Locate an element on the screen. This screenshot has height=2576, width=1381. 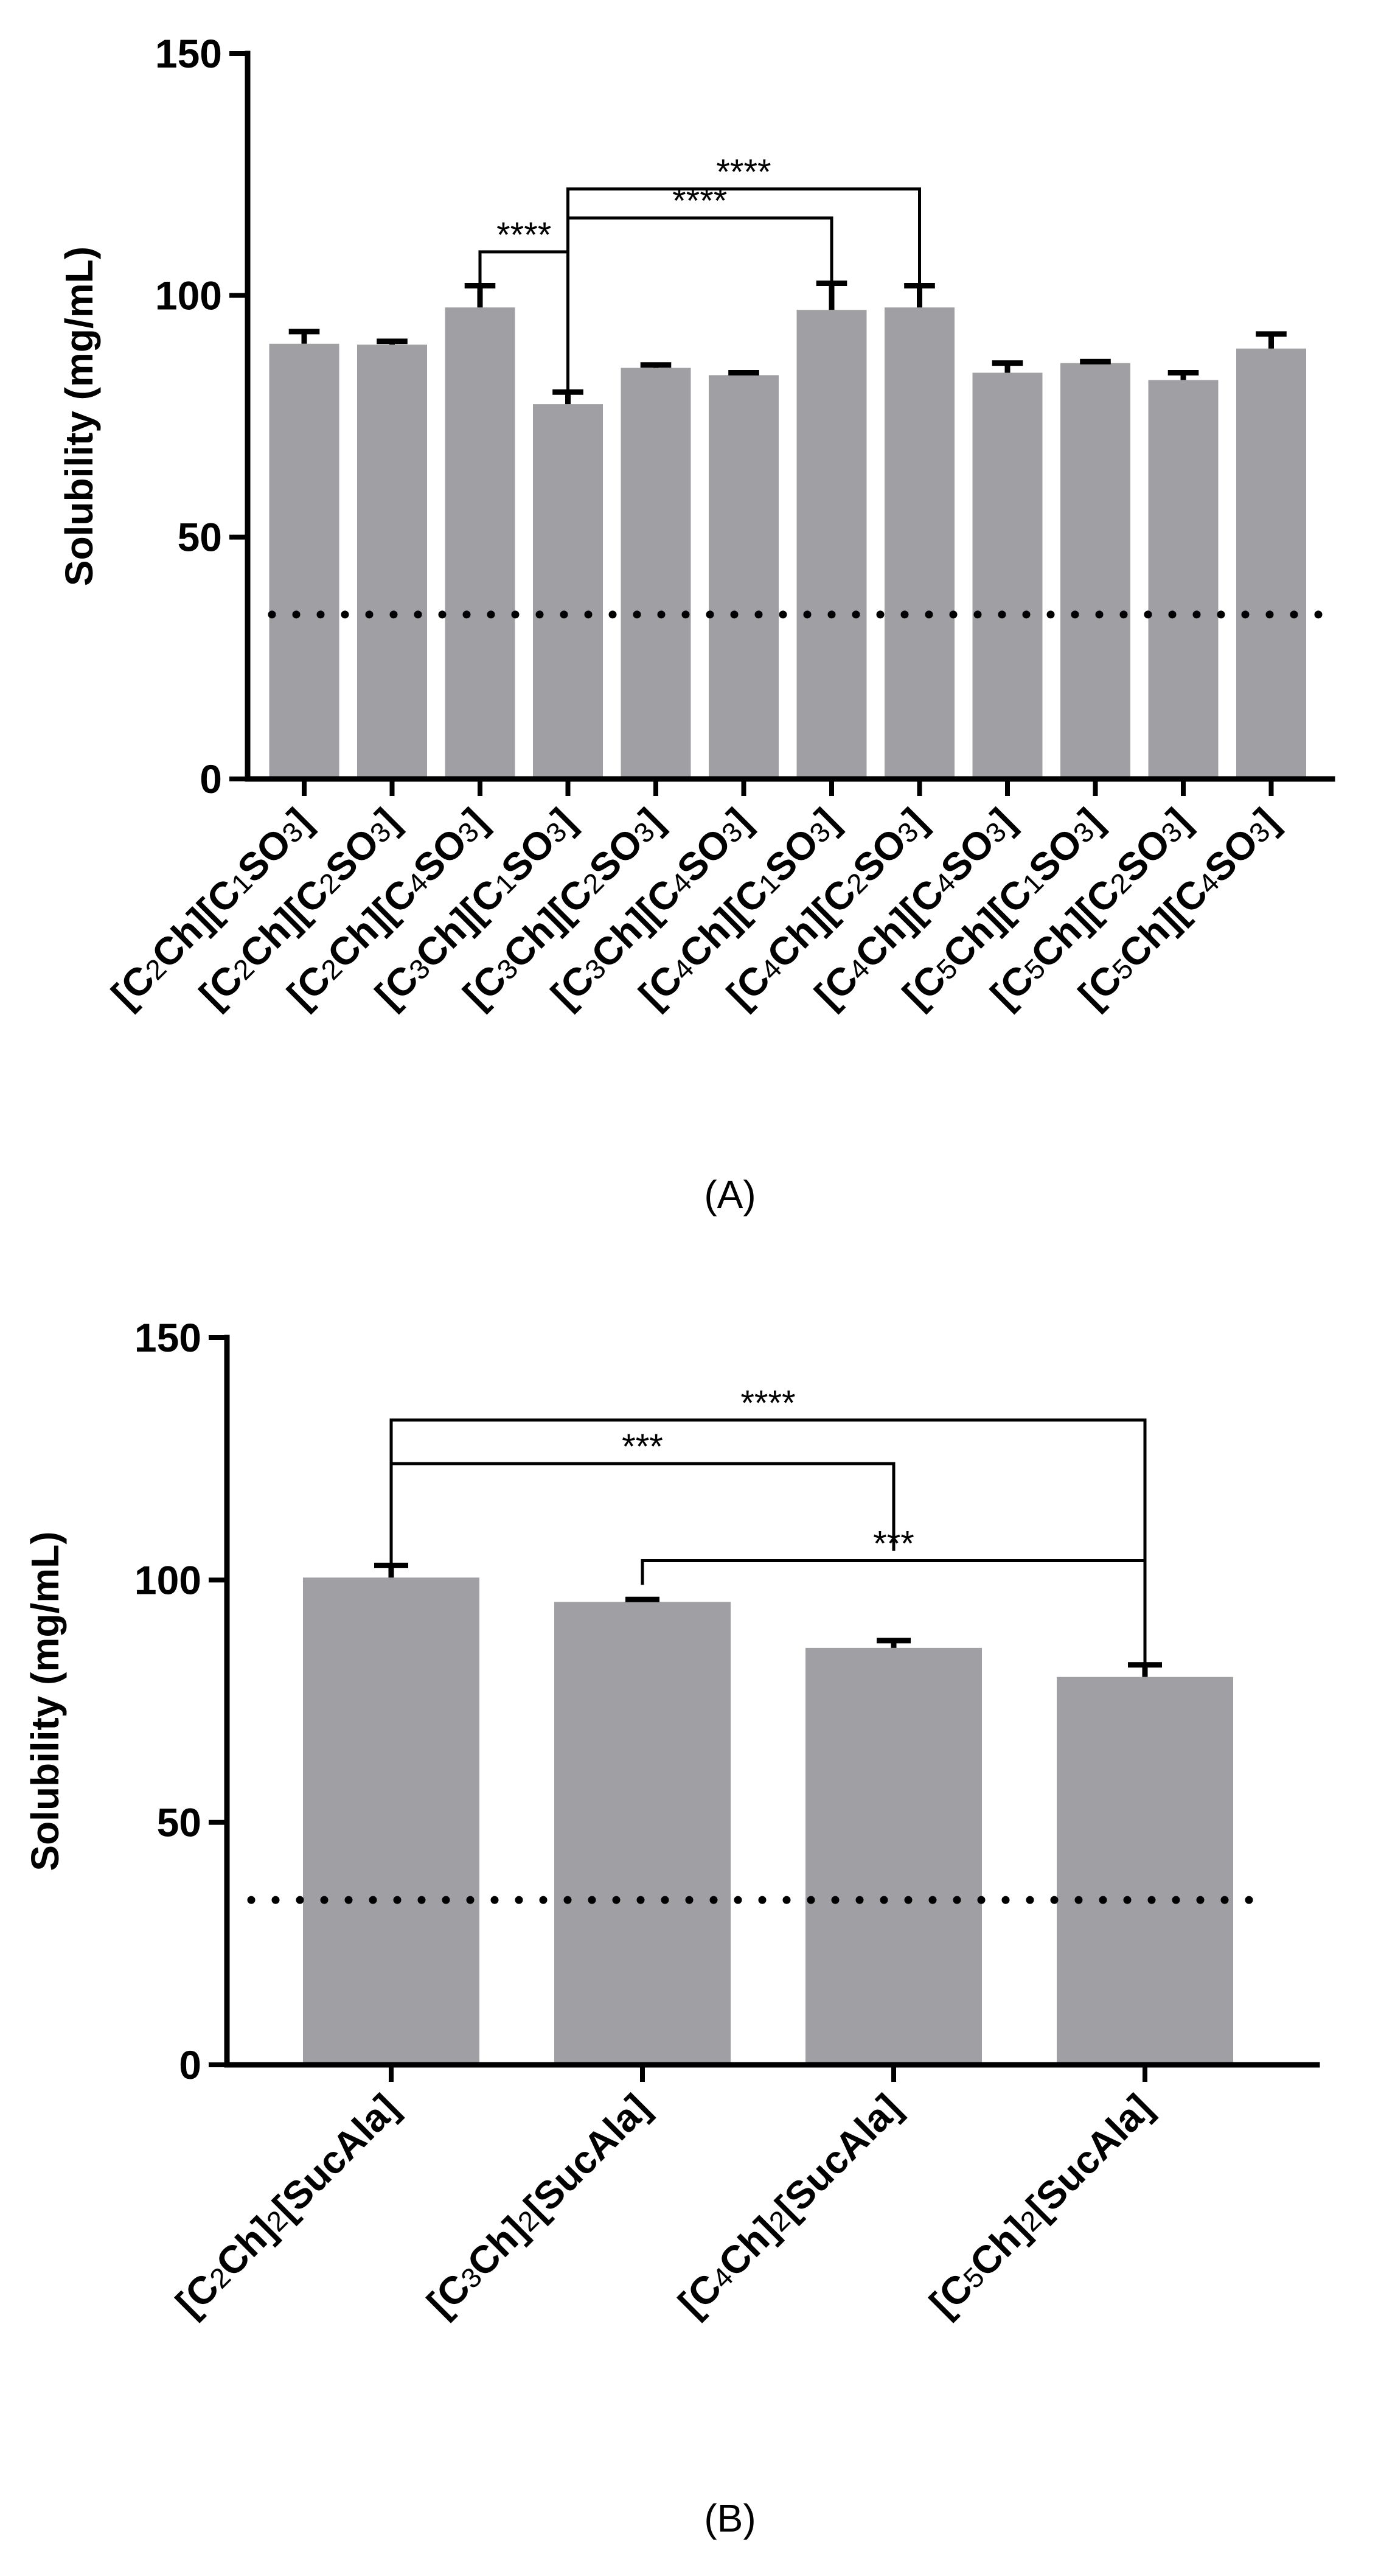
a-y-tick-label: 150 is located at coordinates (188, 54).